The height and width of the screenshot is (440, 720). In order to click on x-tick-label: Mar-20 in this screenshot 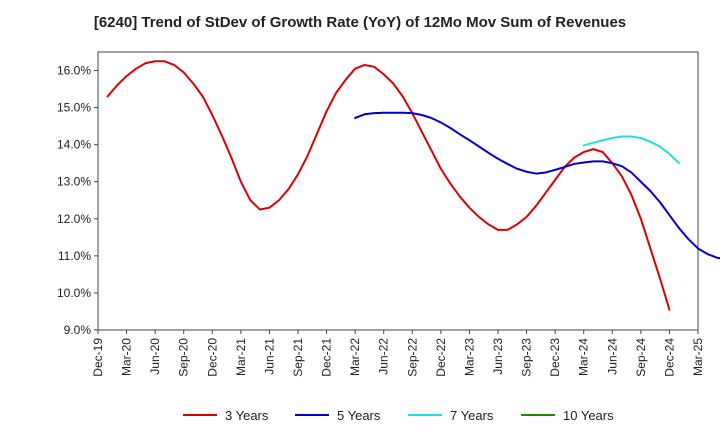, I will do `click(127, 357)`.